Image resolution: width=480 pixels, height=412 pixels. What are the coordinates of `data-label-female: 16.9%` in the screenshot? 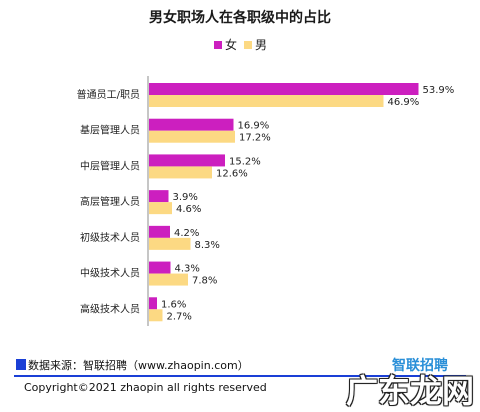 It's located at (254, 126).